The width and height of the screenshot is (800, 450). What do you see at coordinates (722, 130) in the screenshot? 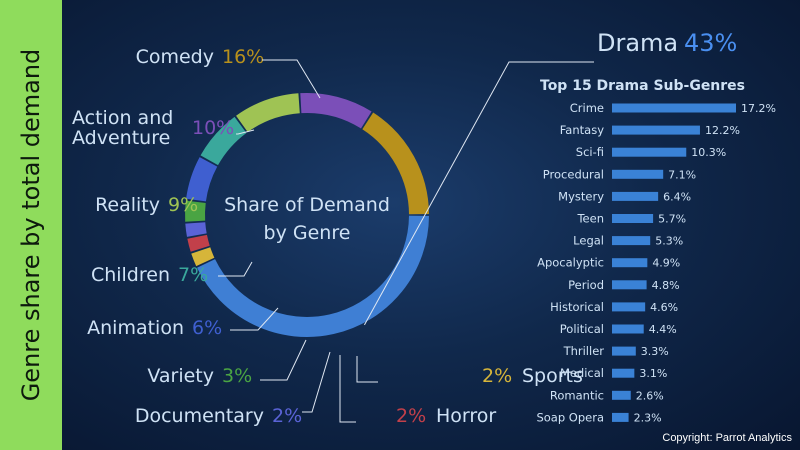
I see `bar-value-label: 12.2%` at bounding box center [722, 130].